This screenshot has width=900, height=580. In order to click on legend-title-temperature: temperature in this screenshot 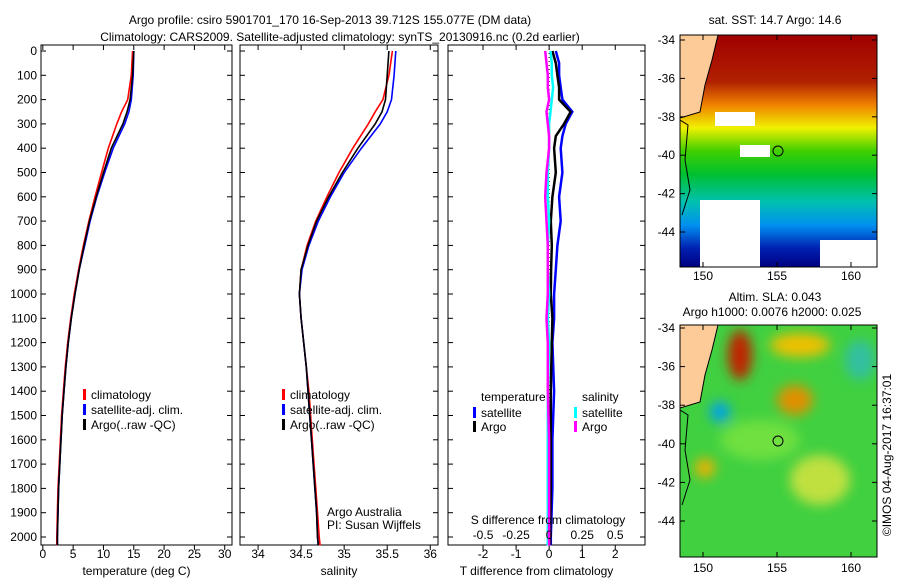, I will do `click(513, 397)`.